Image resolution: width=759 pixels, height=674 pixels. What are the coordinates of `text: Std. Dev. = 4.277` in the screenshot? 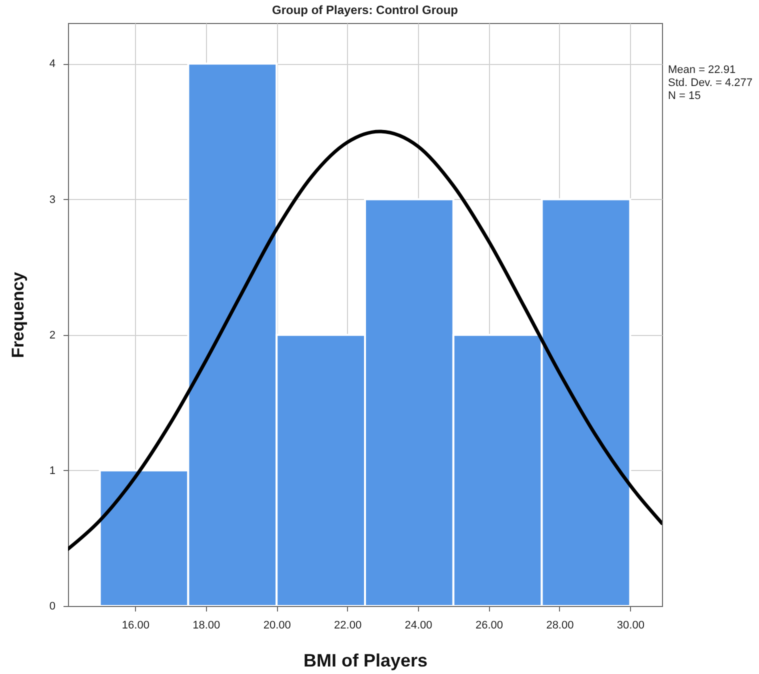 It's located at (710, 83).